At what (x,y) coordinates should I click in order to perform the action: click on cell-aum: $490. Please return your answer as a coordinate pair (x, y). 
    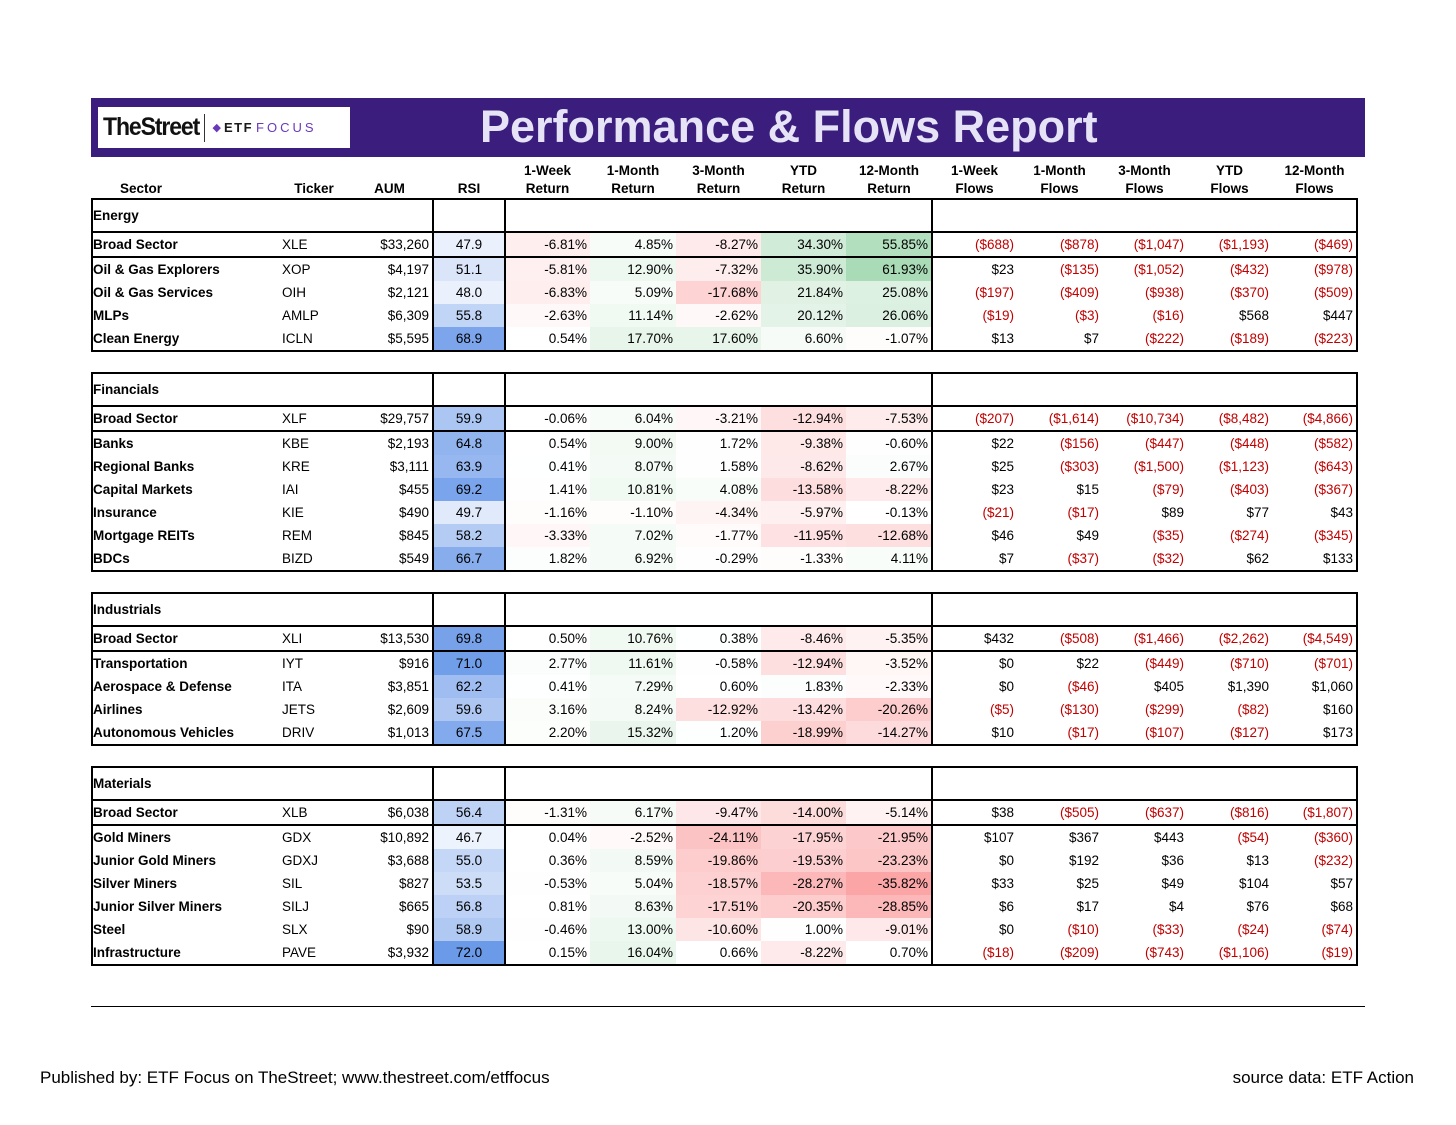
    Looking at the image, I should click on (390, 512).